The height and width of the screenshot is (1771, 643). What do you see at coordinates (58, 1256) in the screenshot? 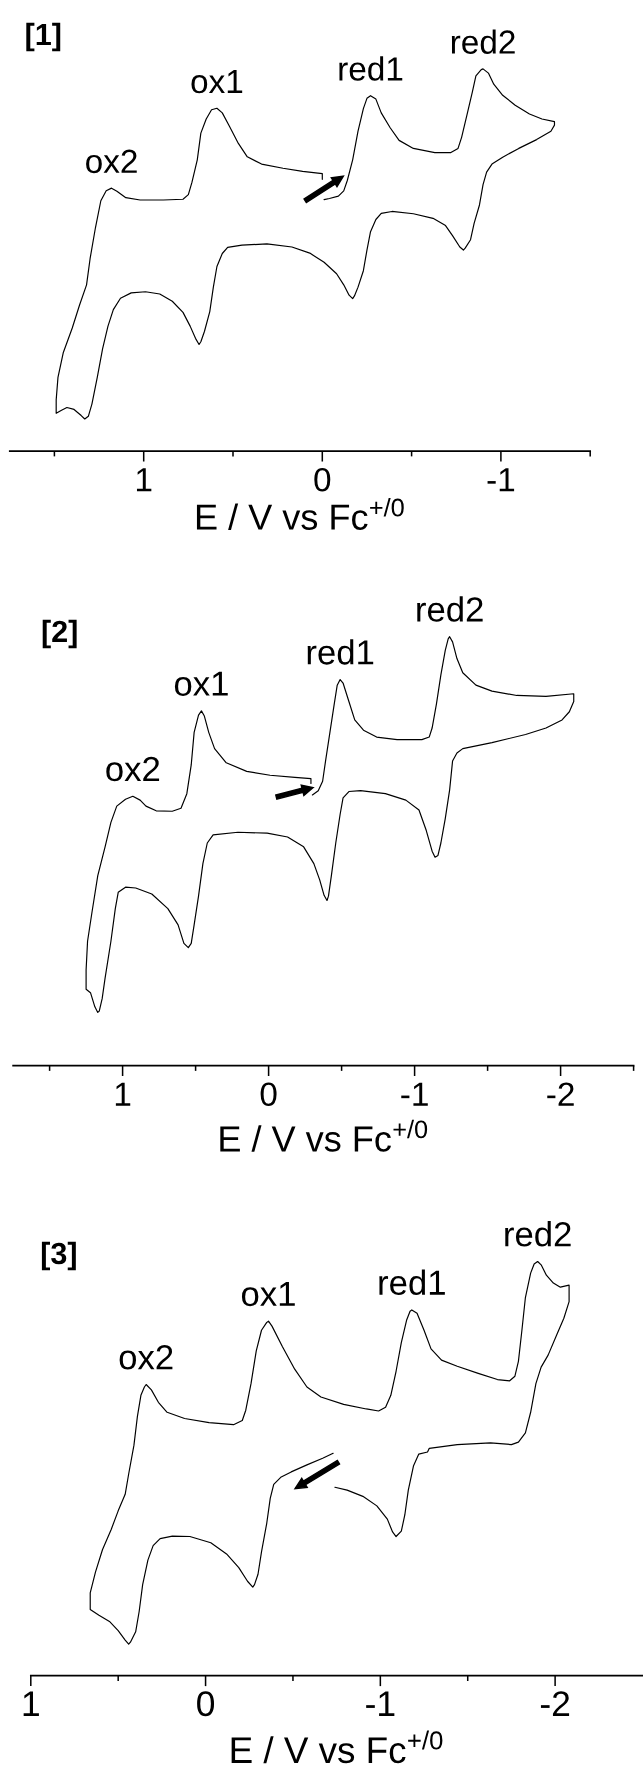
I see `chart-title: [3]` at bounding box center [58, 1256].